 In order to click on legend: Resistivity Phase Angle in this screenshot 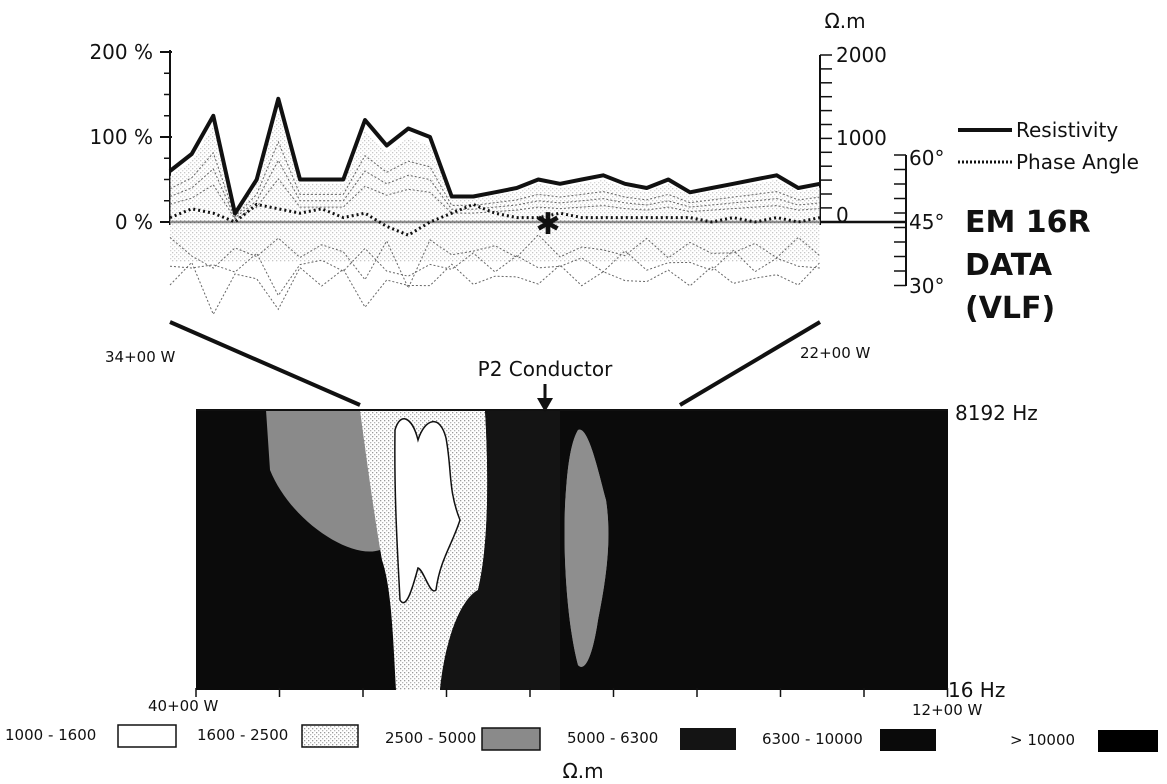, I will do `click(1048, 146)`.